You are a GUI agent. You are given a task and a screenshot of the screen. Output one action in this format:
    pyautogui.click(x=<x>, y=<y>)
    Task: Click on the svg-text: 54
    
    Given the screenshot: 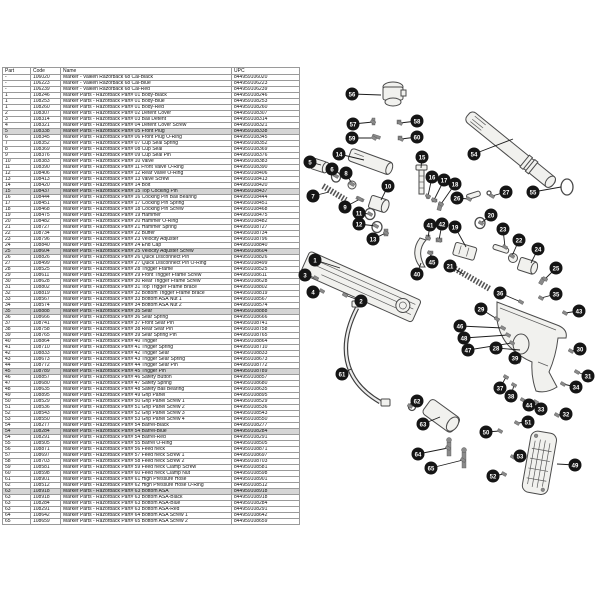 What is the action you would take?
    pyautogui.click(x=474, y=155)
    